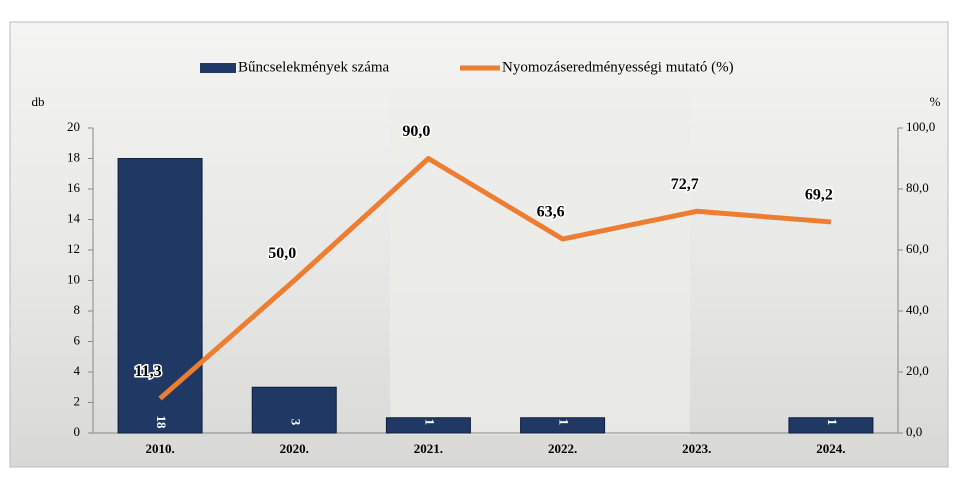 The image size is (958, 486). What do you see at coordinates (685, 184) in the screenshot?
I see `line-value-label: 72,7` at bounding box center [685, 184].